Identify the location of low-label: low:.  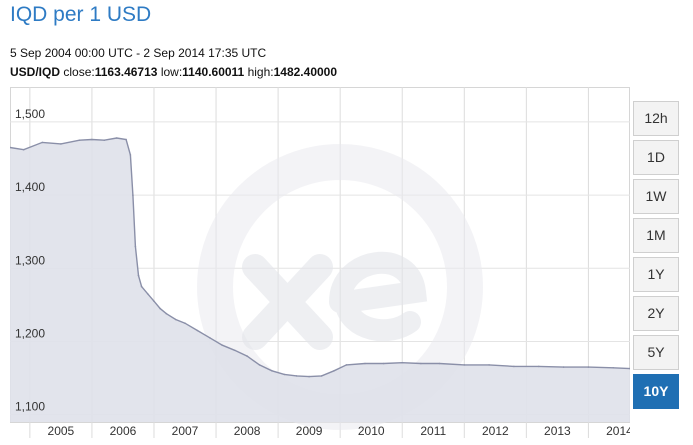
(171, 72).